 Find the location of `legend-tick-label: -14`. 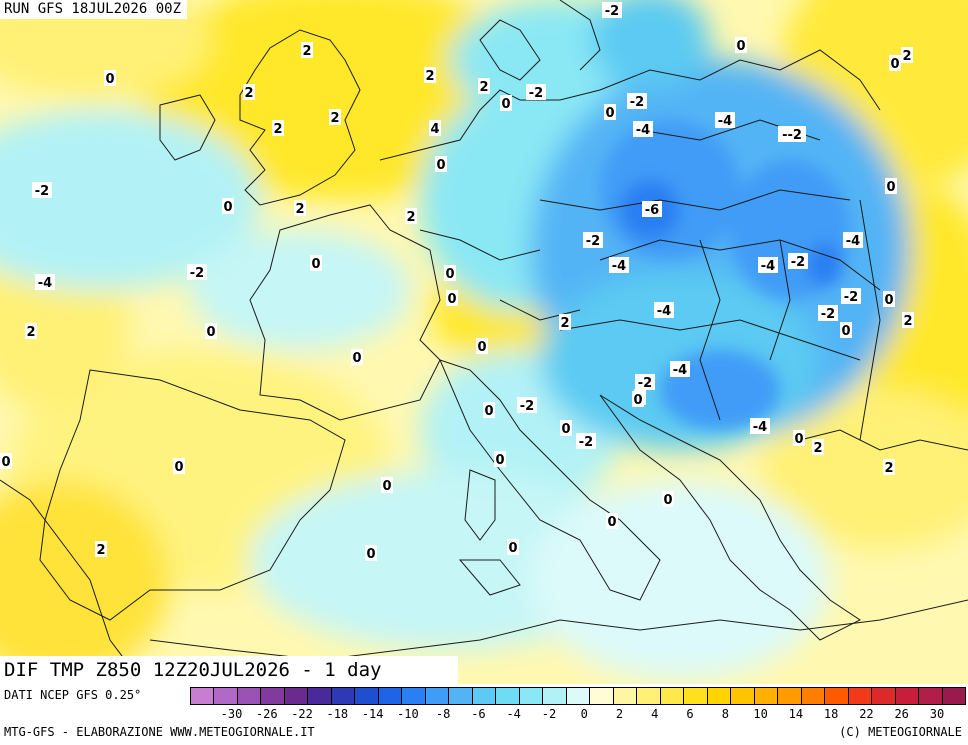

legend-tick-label: -14 is located at coordinates (372, 714).